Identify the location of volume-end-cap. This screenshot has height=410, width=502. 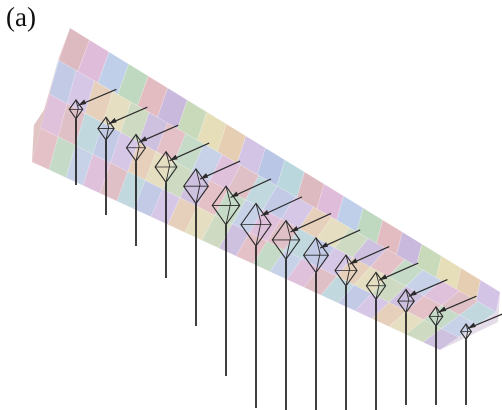
(45, 111).